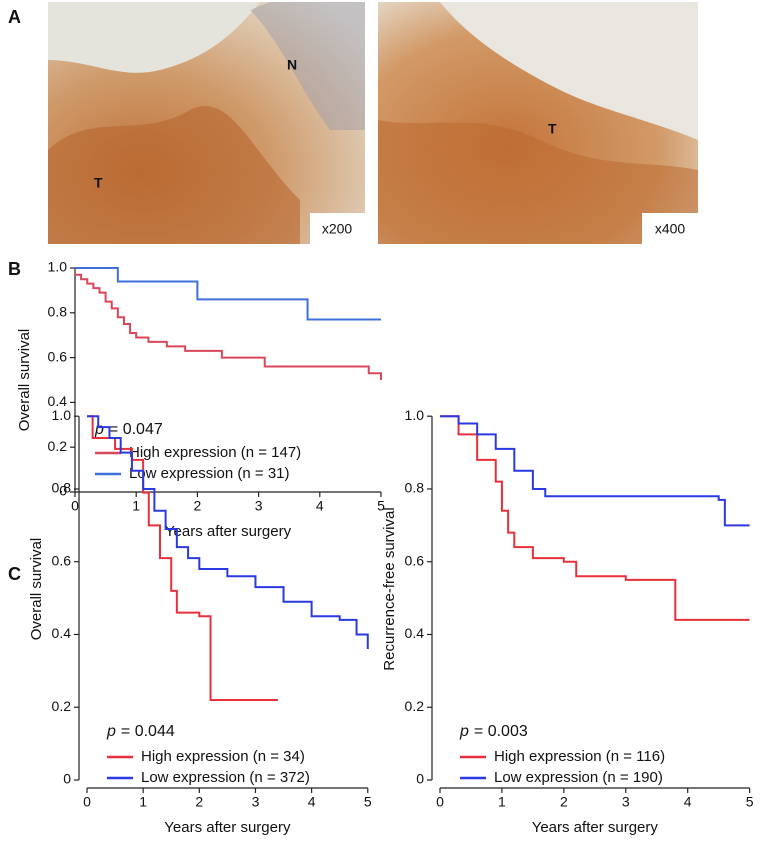 The width and height of the screenshot is (769, 845). What do you see at coordinates (579, 756) in the screenshot?
I see `legend-label: High expression (n = 116)` at bounding box center [579, 756].